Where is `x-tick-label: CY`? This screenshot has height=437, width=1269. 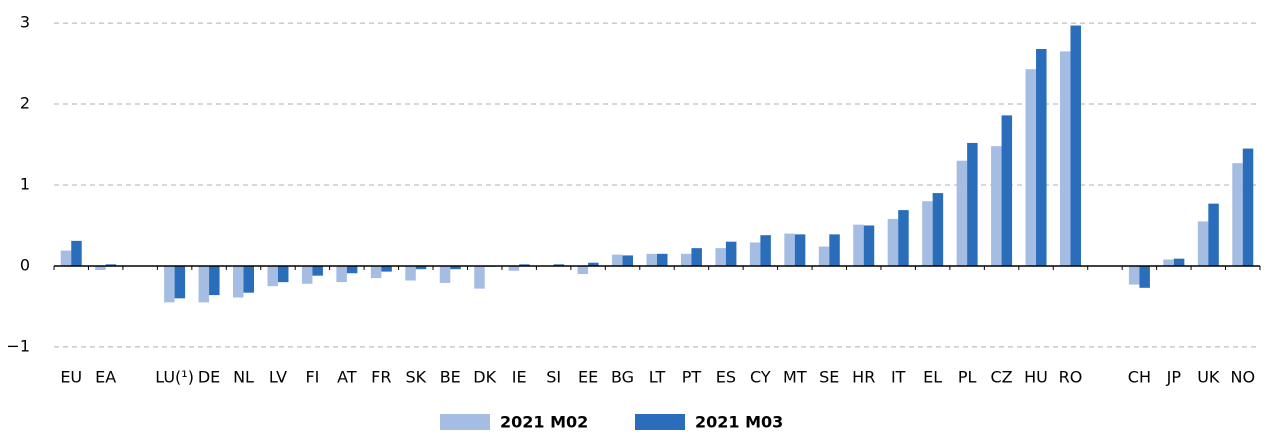
x-tick-label: CY is located at coordinates (760, 377).